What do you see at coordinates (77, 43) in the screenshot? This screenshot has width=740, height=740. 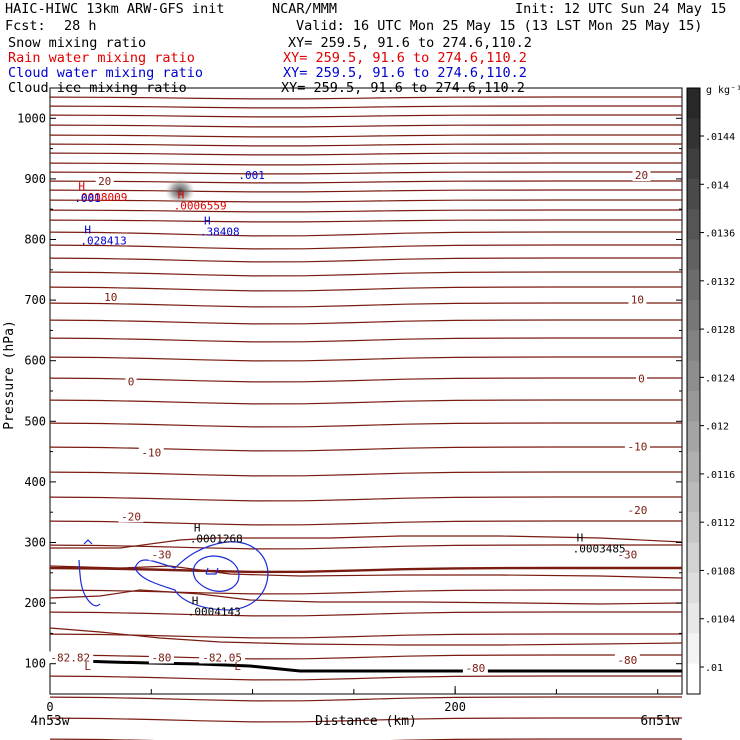 I see `field-label-snow: Snow mixing ratio` at bounding box center [77, 43].